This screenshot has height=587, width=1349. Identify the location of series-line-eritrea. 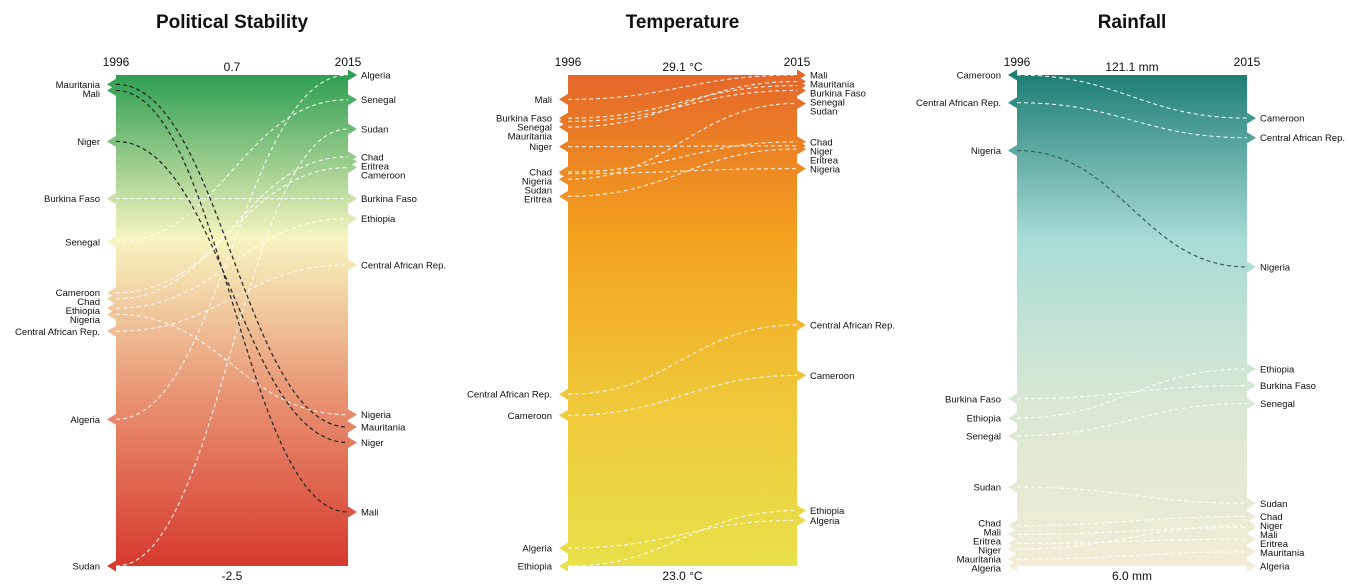
(1132, 541).